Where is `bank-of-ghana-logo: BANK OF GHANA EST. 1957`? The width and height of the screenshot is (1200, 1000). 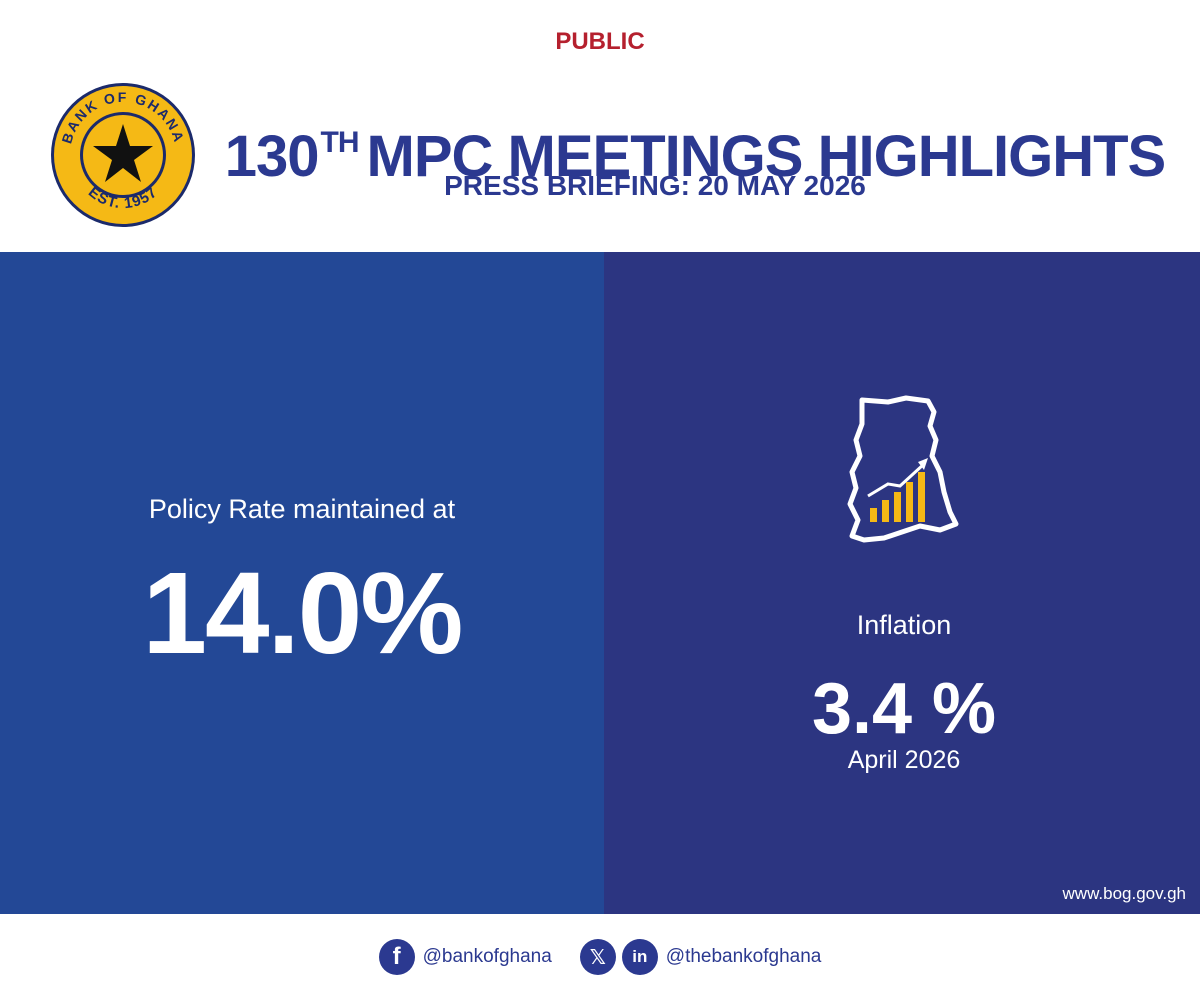 bank-of-ghana-logo: BANK OF GHANA EST. 1957 is located at coordinates (123, 155).